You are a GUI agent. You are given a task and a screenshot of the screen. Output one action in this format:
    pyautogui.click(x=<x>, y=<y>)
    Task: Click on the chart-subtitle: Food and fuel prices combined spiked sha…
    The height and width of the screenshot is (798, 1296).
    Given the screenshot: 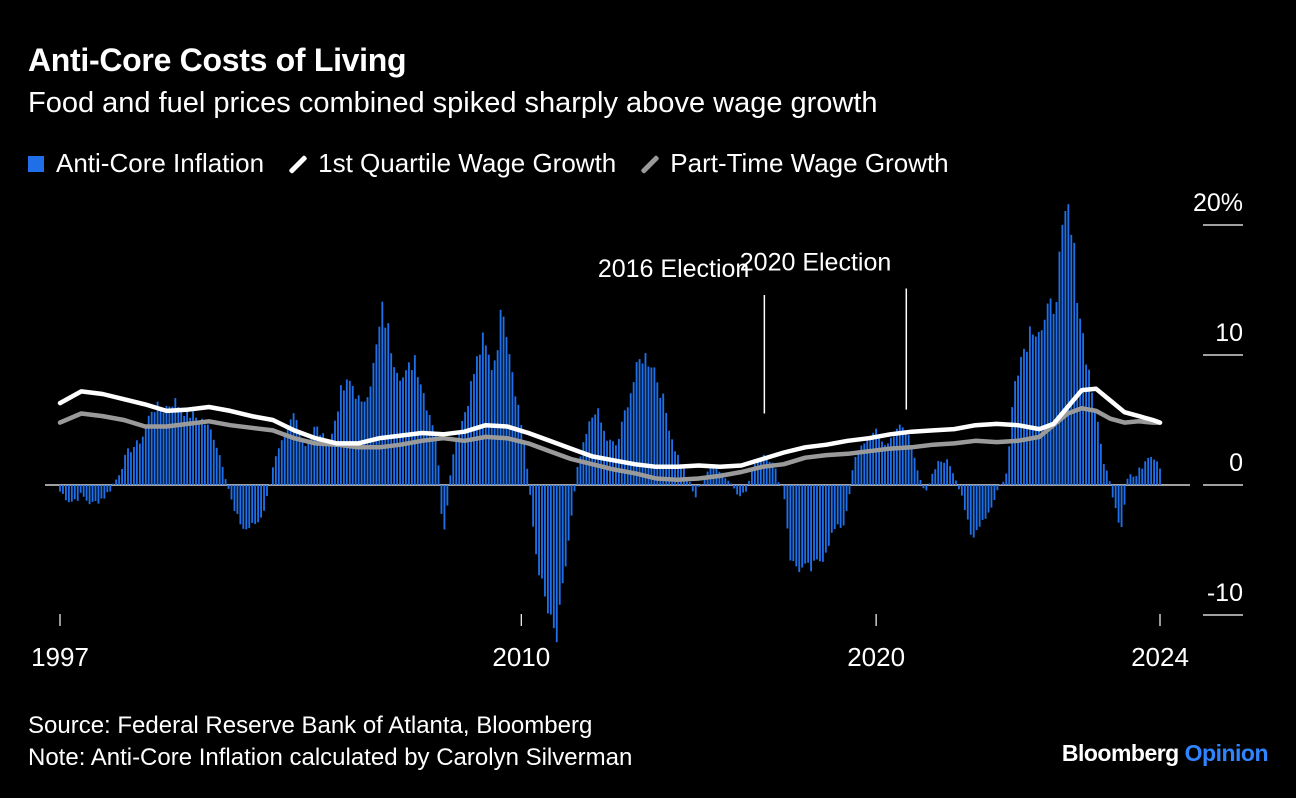 What is the action you would take?
    pyautogui.click(x=453, y=103)
    